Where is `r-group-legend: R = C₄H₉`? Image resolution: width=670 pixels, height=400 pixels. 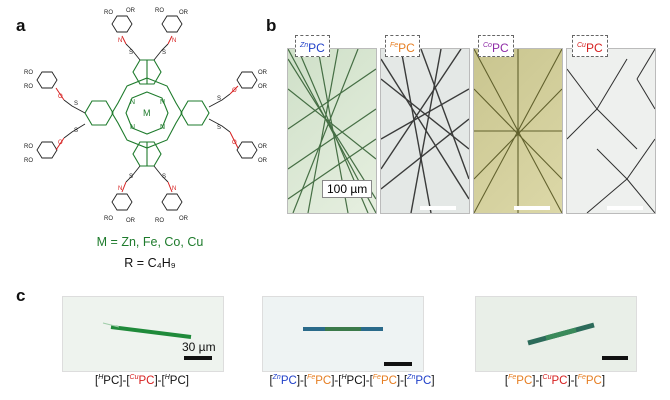 r-group-legend: R = C₄H₉ is located at coordinates (150, 263).